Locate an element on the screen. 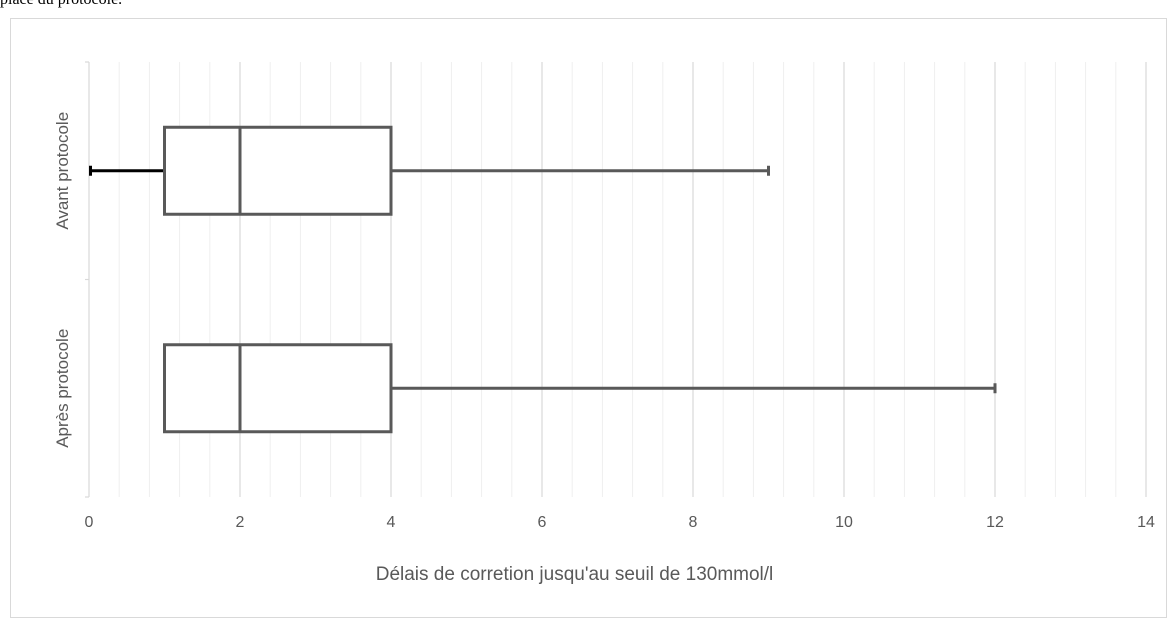 This screenshot has width=1170, height=618. x-tick-label: 14 is located at coordinates (1146, 522).